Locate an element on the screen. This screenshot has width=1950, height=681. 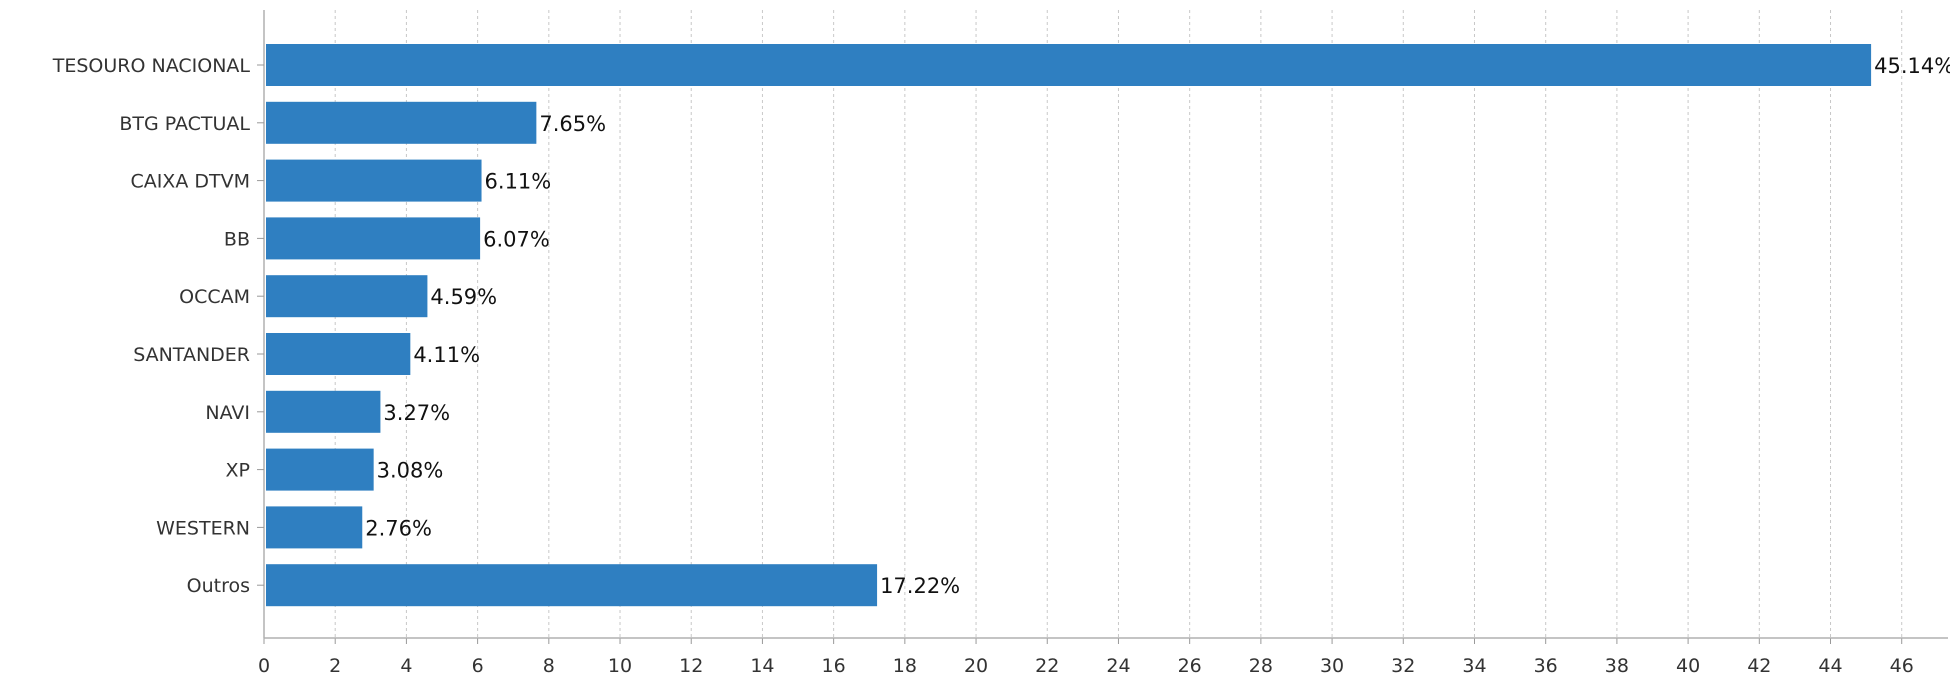
data-label-santander: 4.11% is located at coordinates (446, 355).